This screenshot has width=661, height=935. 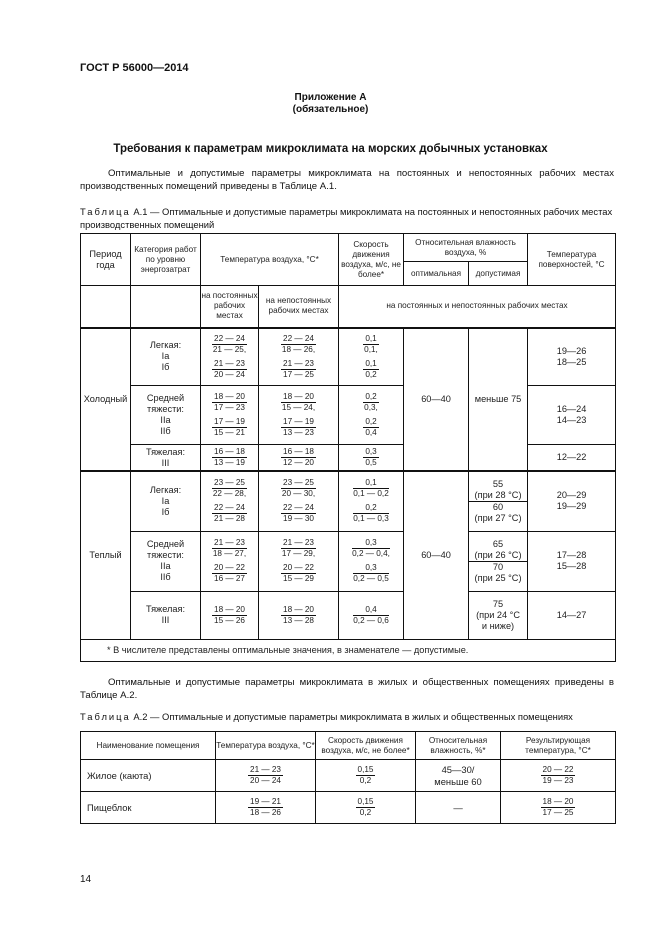 What do you see at coordinates (330, 109) in the screenshot?
I see `appendix-status: (обязательное)` at bounding box center [330, 109].